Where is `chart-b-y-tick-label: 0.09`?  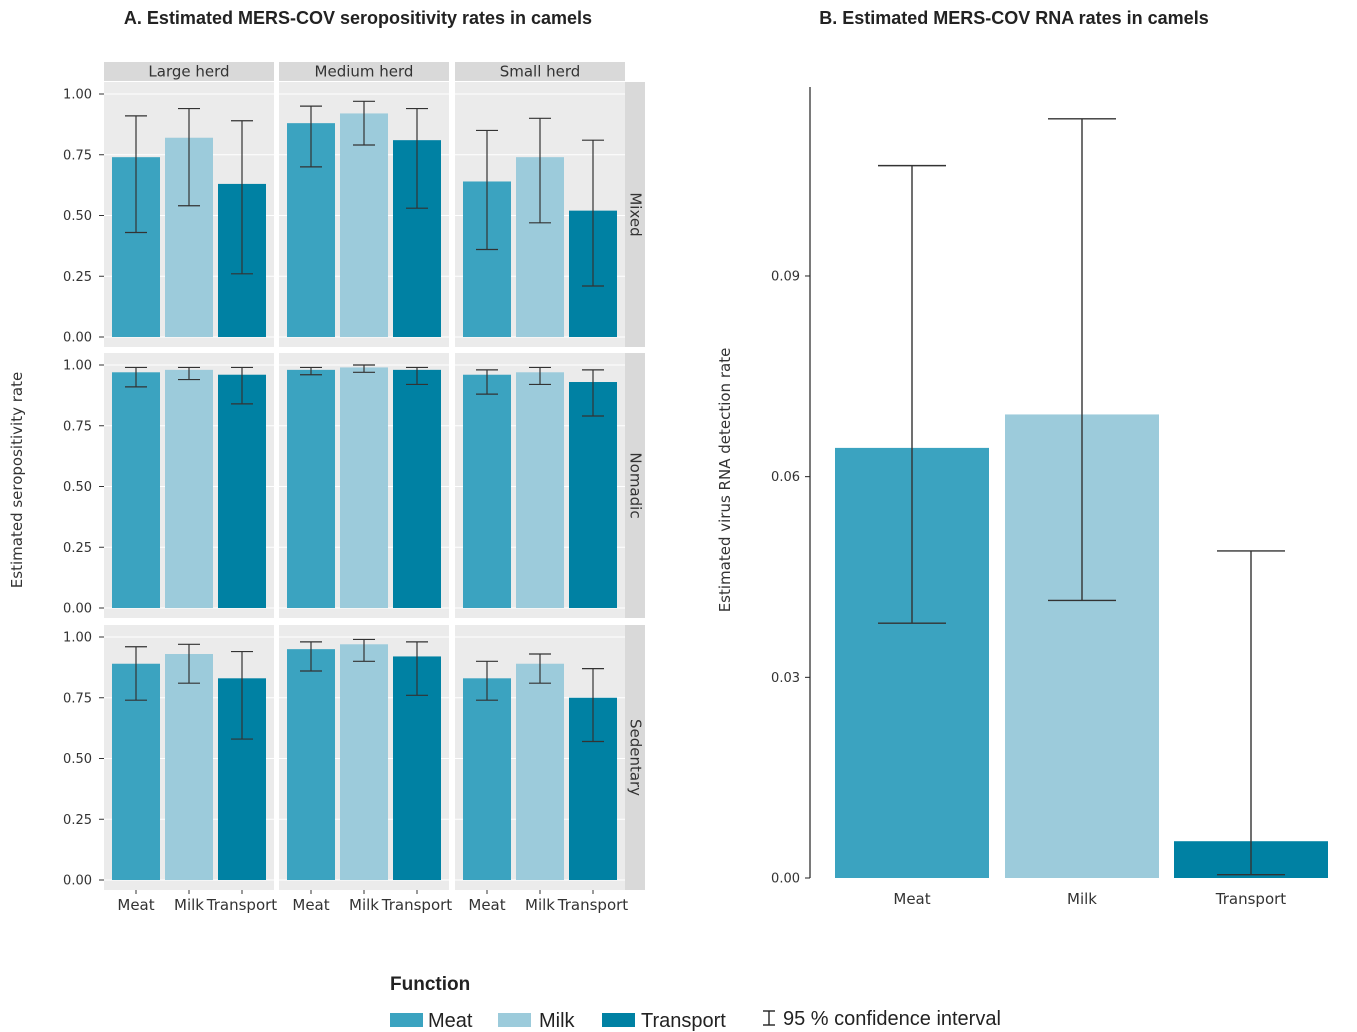
chart-b-y-tick-label: 0.09 is located at coordinates (785, 276).